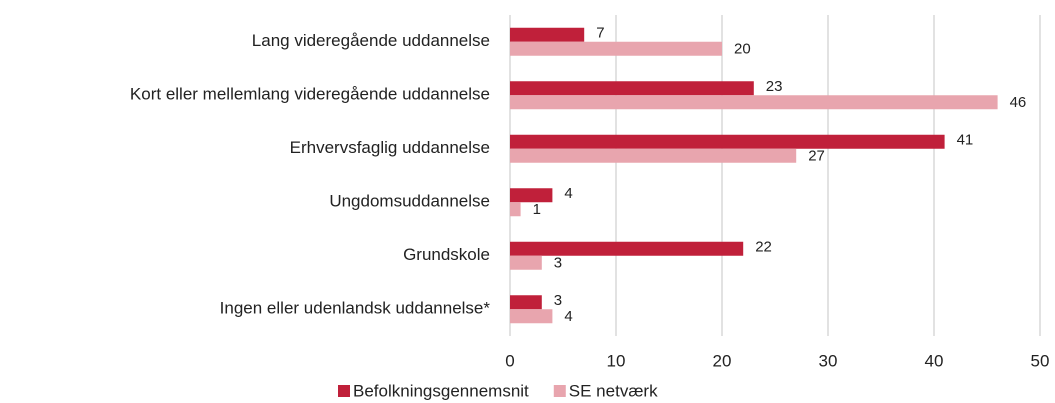 The height and width of the screenshot is (403, 1055). Describe the element at coordinates (816, 156) in the screenshot. I see `value-label: 27` at that location.